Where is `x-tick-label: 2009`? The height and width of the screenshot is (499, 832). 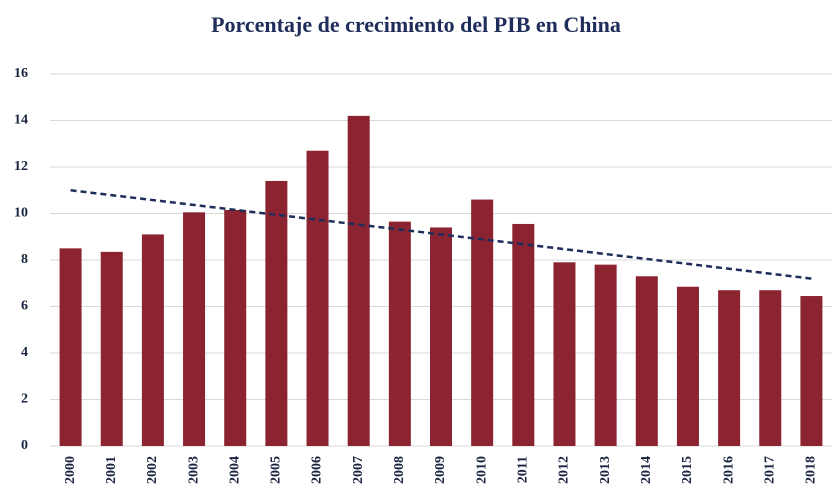 x-tick-label: 2009 is located at coordinates (440, 470).